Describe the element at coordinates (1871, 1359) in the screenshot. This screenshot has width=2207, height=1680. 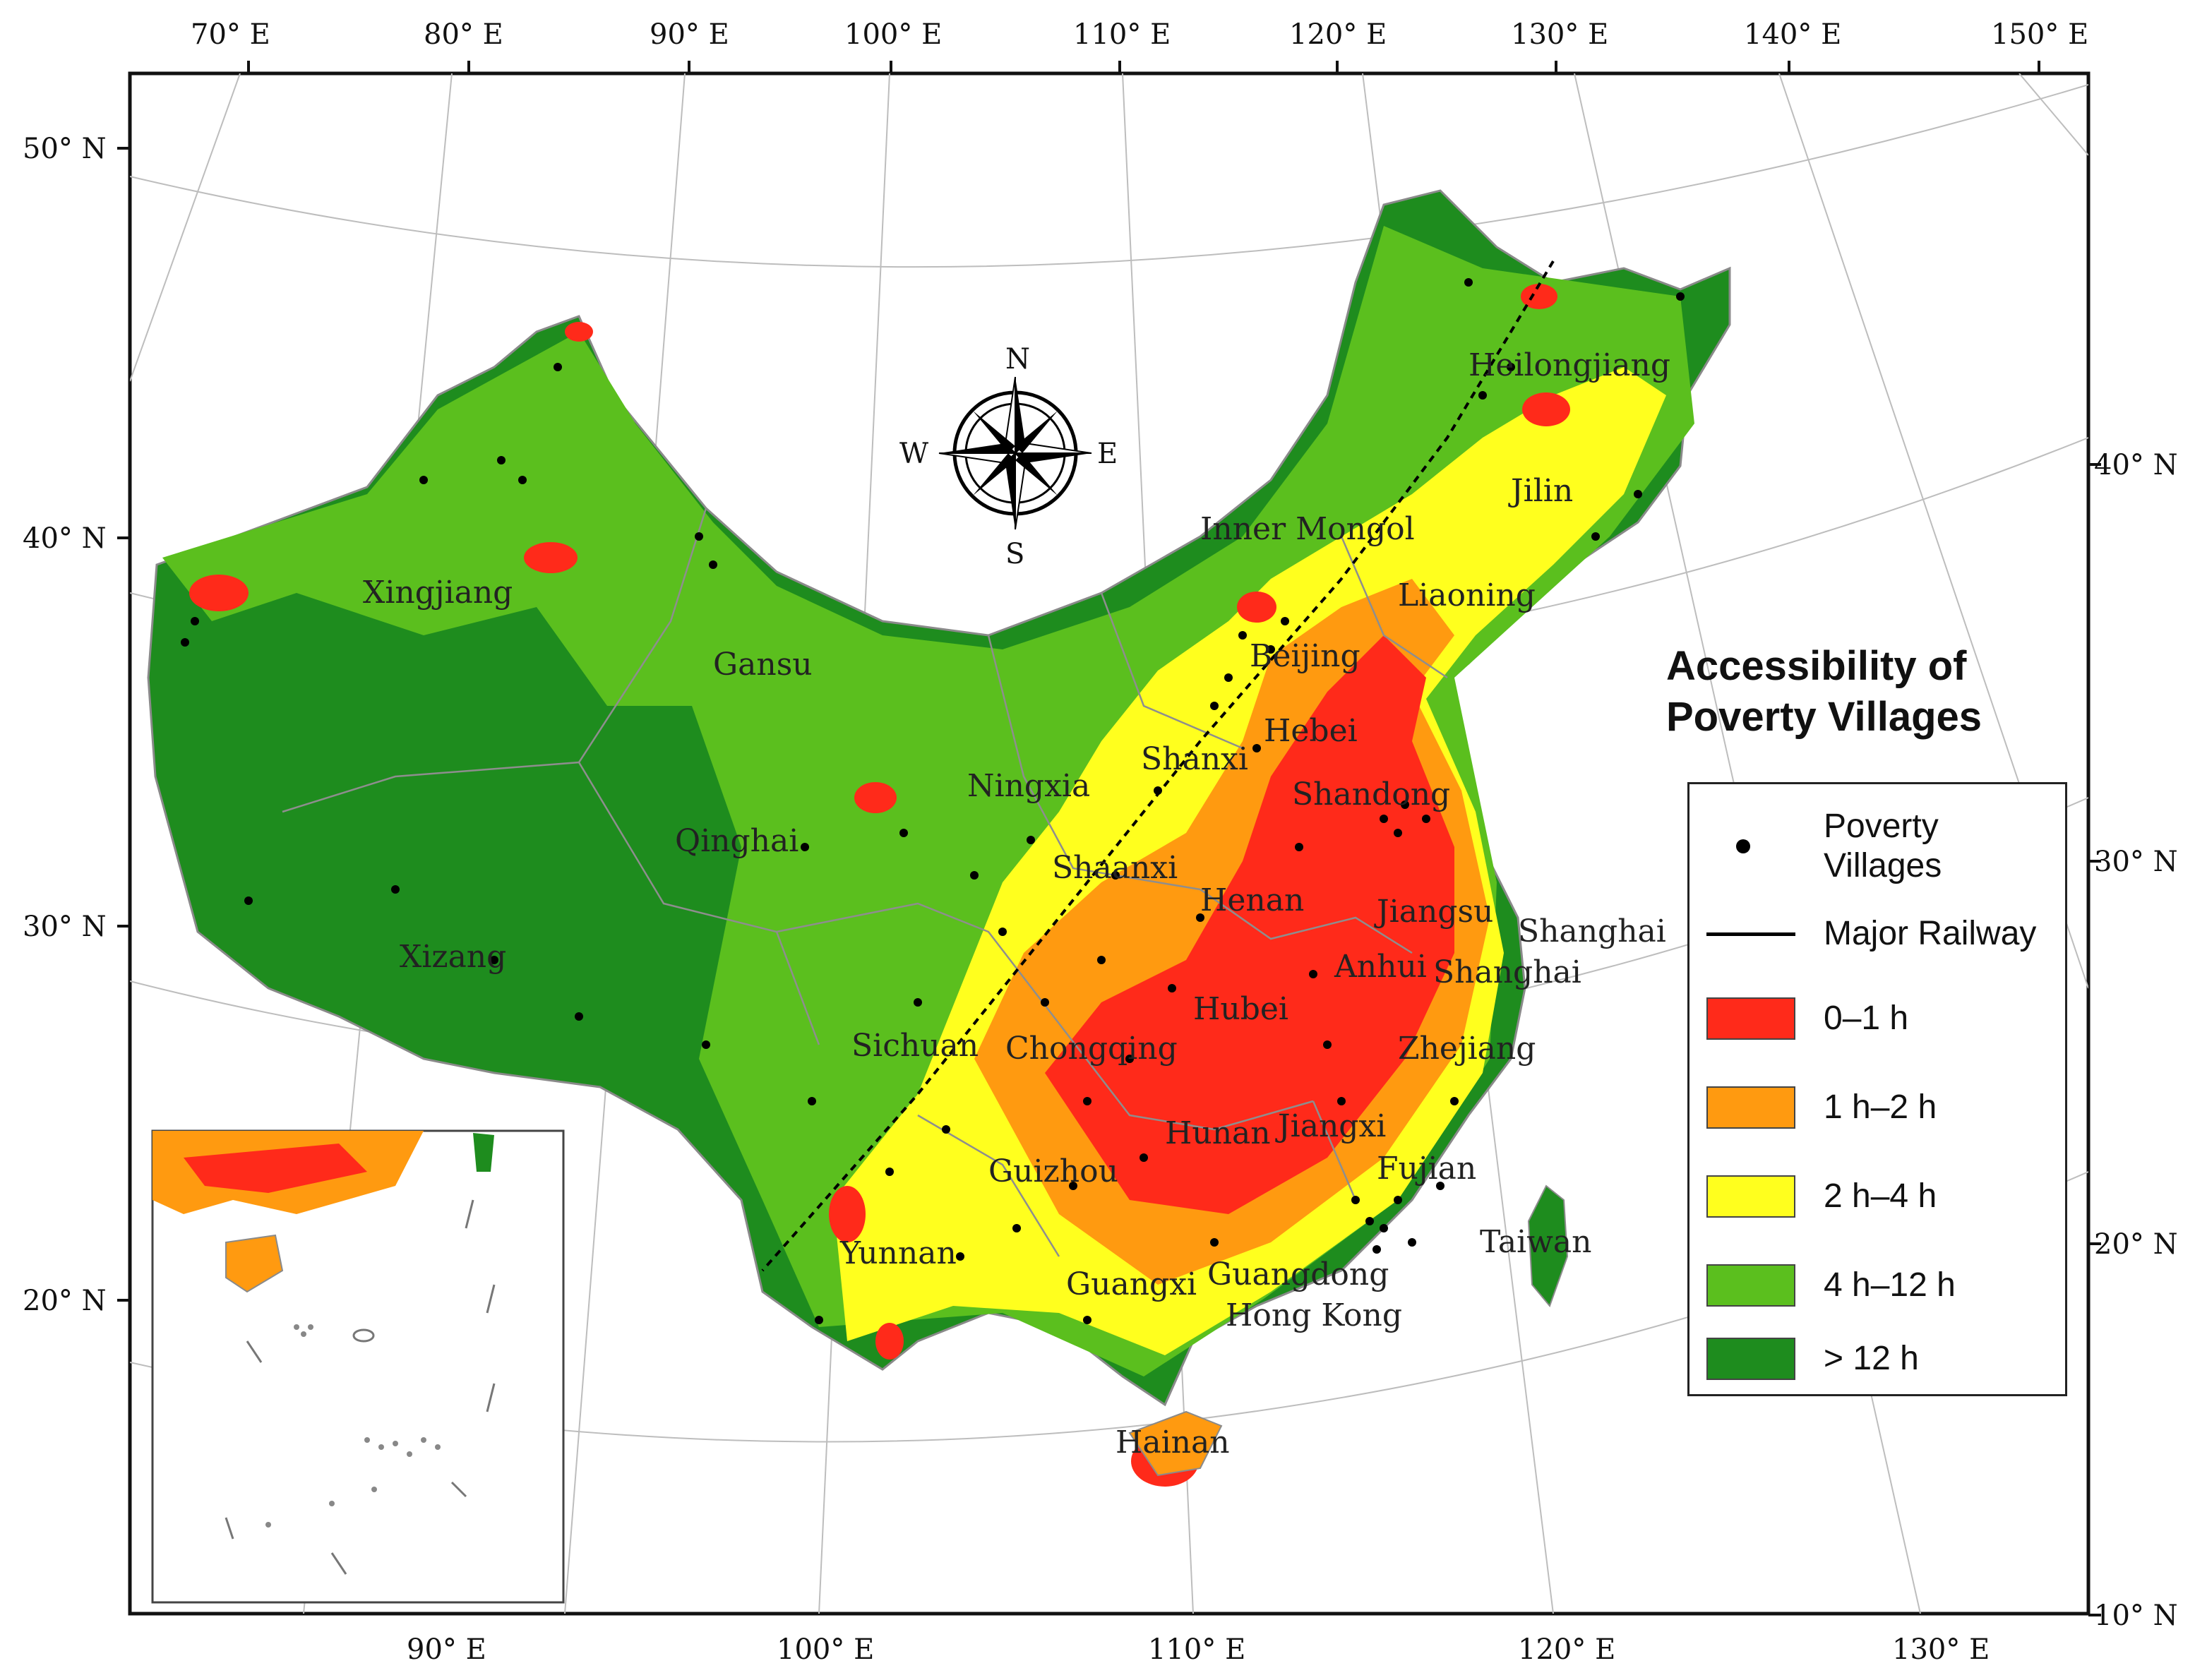
I see `legend-label: > 12 h` at that location.